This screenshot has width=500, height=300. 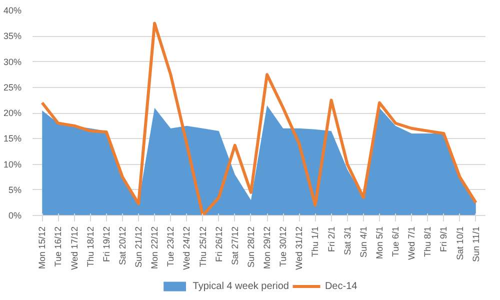 What do you see at coordinates (240, 286) in the screenshot?
I see `legend-label: Typical 4 week period` at bounding box center [240, 286].